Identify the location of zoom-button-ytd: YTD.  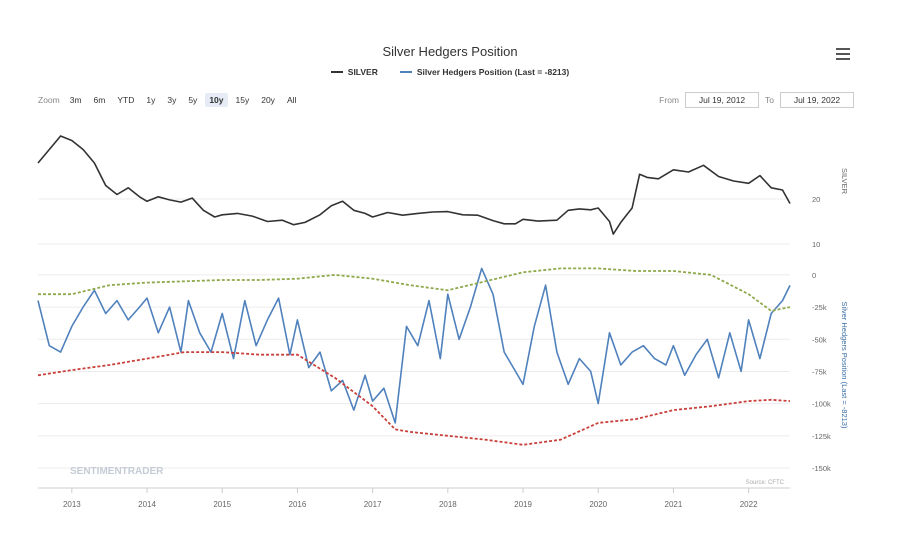
(126, 100).